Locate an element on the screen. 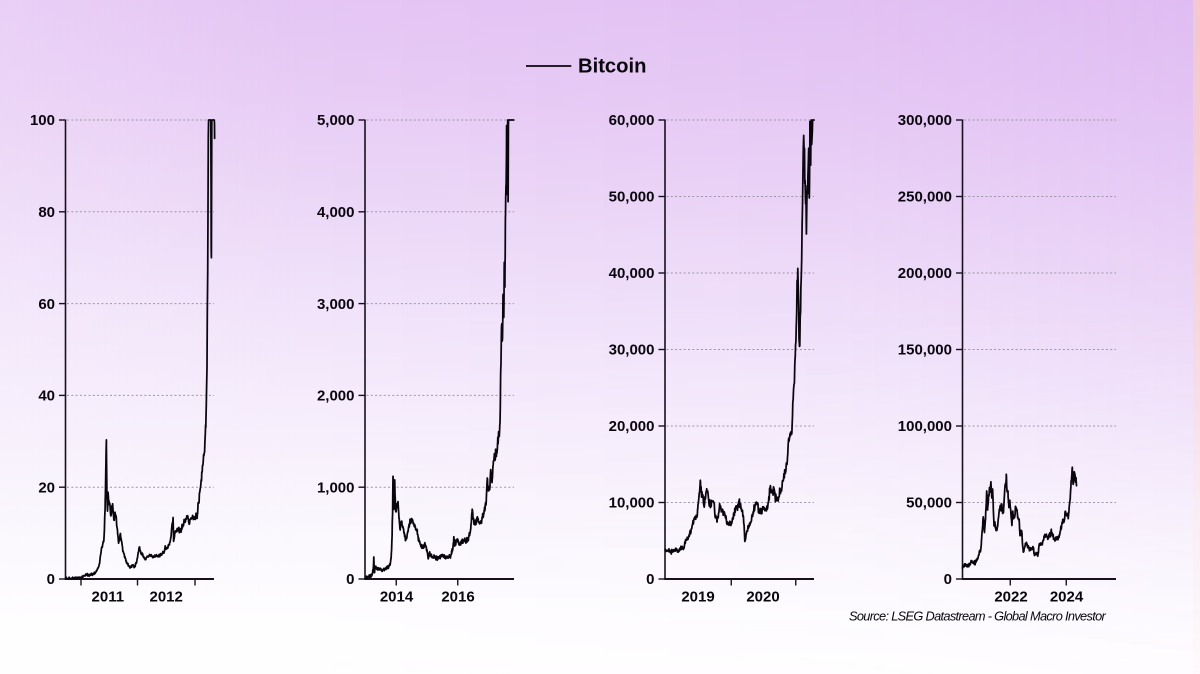 This screenshot has width=1200, height=674. svg-text: 100,000 is located at coordinates (925, 426).